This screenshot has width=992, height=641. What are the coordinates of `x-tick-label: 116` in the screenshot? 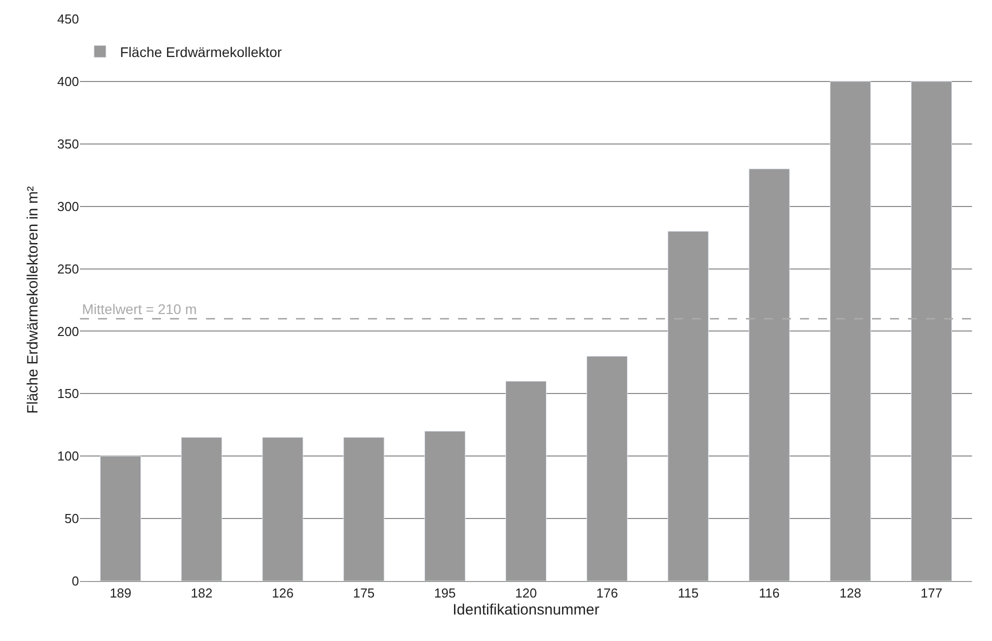 It's located at (769, 593).